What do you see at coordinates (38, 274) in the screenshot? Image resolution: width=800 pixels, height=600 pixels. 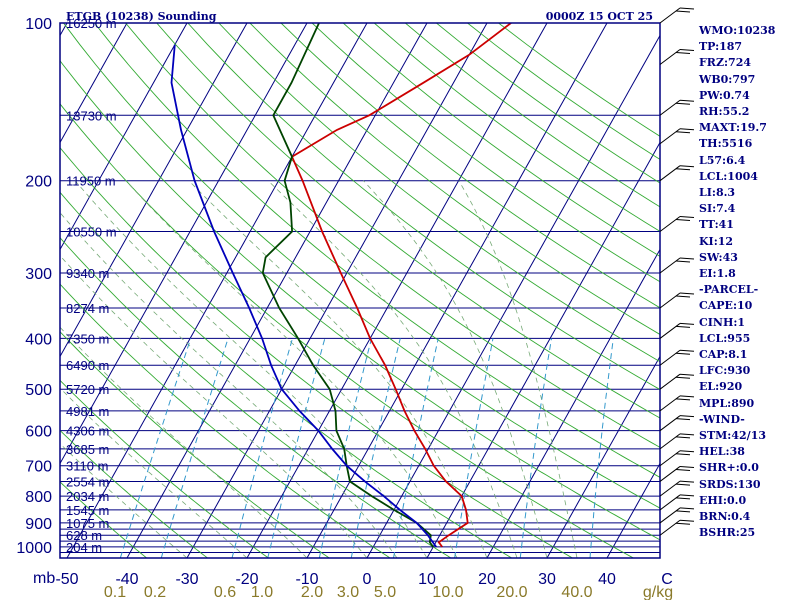 I see `pressure-tick-label: 300` at bounding box center [38, 274].